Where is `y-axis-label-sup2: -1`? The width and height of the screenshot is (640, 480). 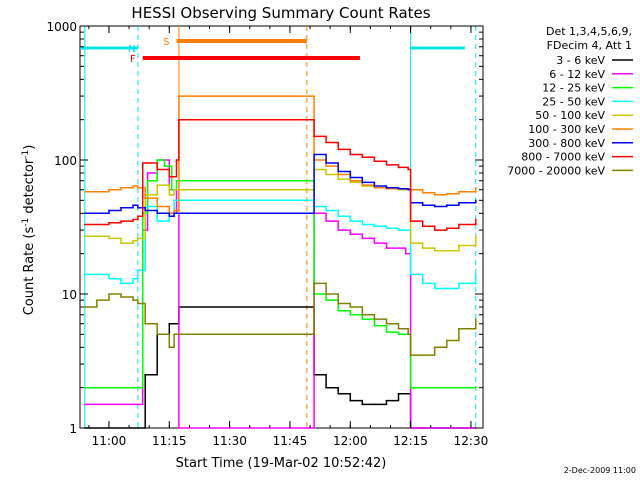 y-axis-label-sup2: -1 is located at coordinates (26, 154).